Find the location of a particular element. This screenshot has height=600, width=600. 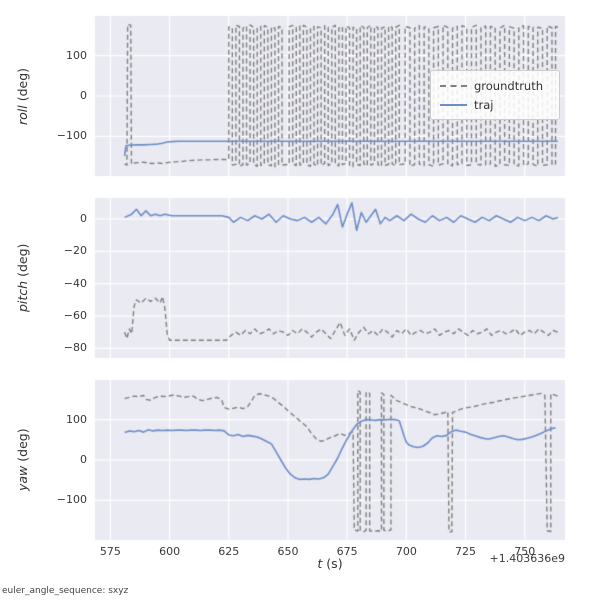

footer-note: euler_angle_sequence: sxyz is located at coordinates (65, 591).